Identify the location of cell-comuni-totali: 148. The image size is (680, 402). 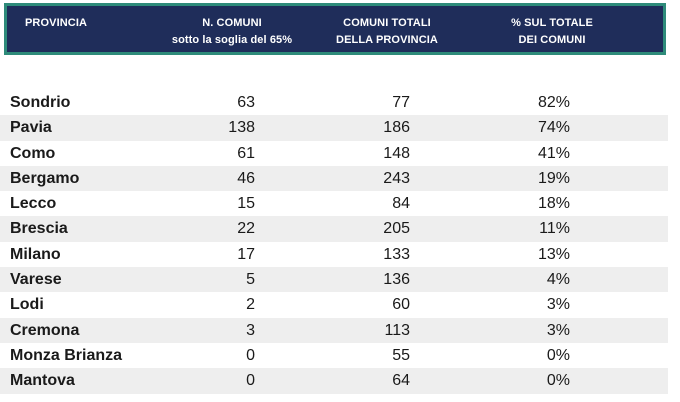
(396, 153).